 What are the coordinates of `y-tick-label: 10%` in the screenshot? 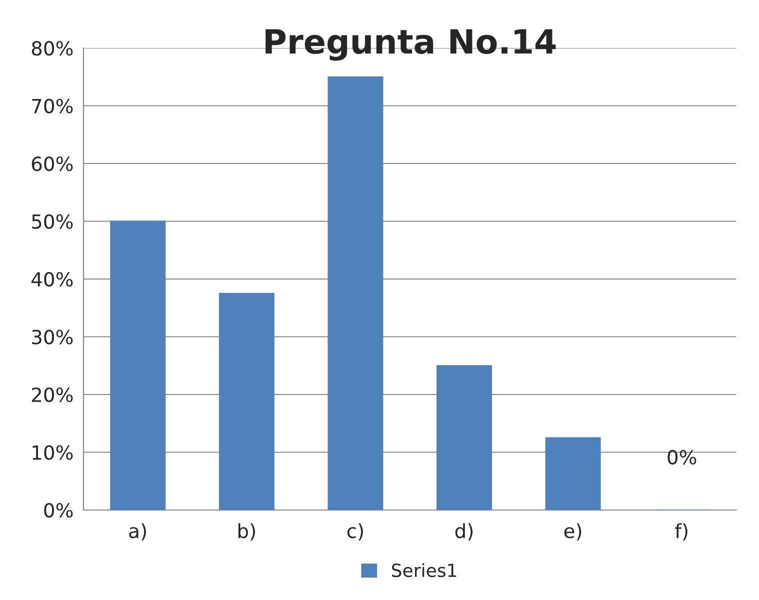 It's located at (52, 452).